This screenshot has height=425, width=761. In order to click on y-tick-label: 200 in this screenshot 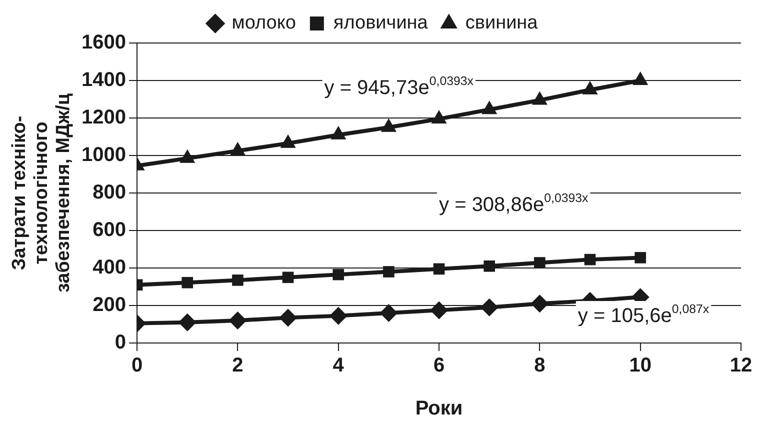, I will do `click(109, 305)`.